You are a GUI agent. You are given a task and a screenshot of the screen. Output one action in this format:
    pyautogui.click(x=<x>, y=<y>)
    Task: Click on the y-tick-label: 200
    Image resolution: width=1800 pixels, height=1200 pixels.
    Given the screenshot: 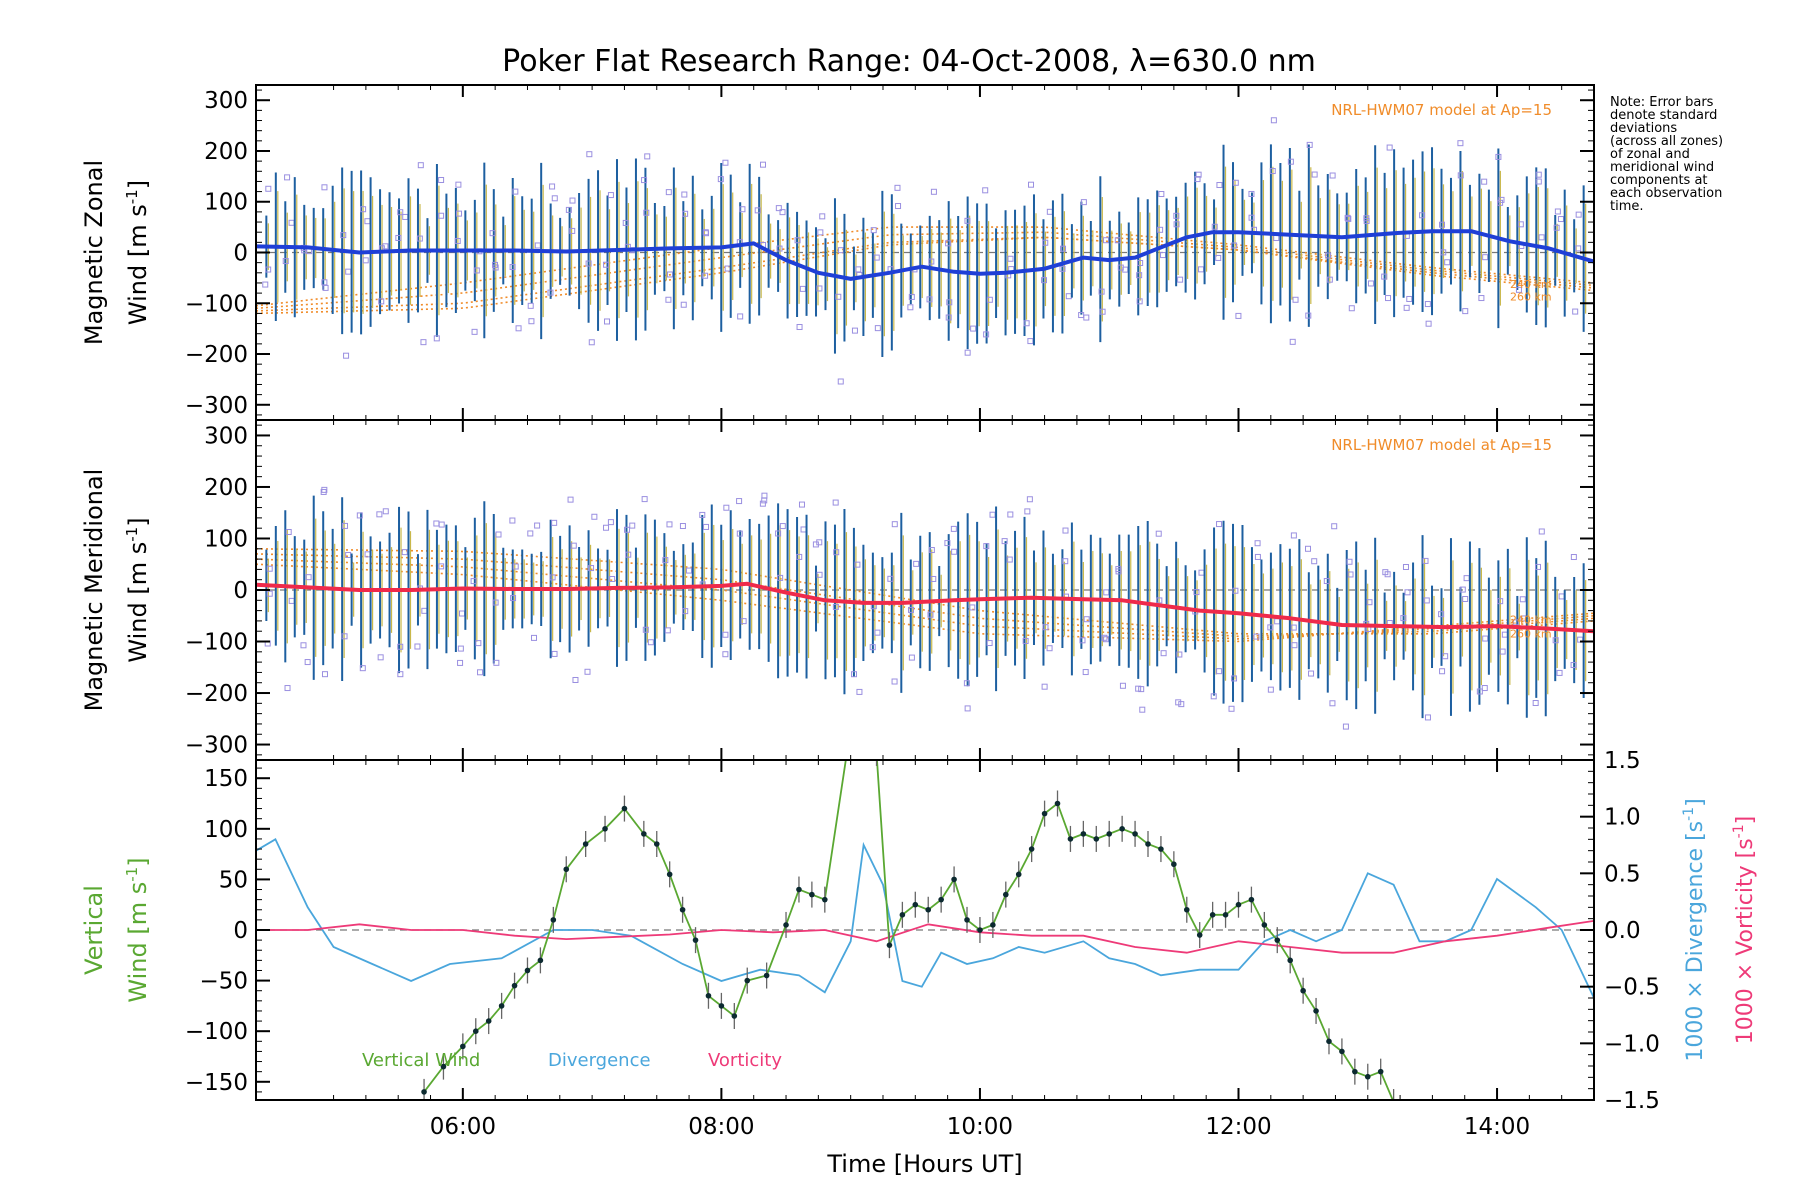 What is the action you would take?
    pyautogui.click(x=226, y=152)
    